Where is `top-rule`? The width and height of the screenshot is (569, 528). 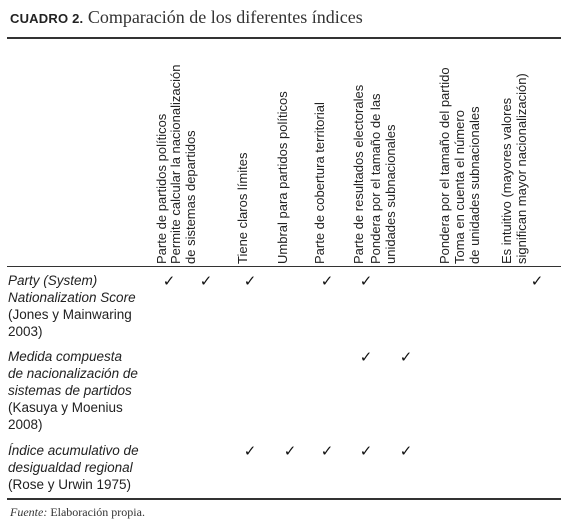 top-rule is located at coordinates (284, 38).